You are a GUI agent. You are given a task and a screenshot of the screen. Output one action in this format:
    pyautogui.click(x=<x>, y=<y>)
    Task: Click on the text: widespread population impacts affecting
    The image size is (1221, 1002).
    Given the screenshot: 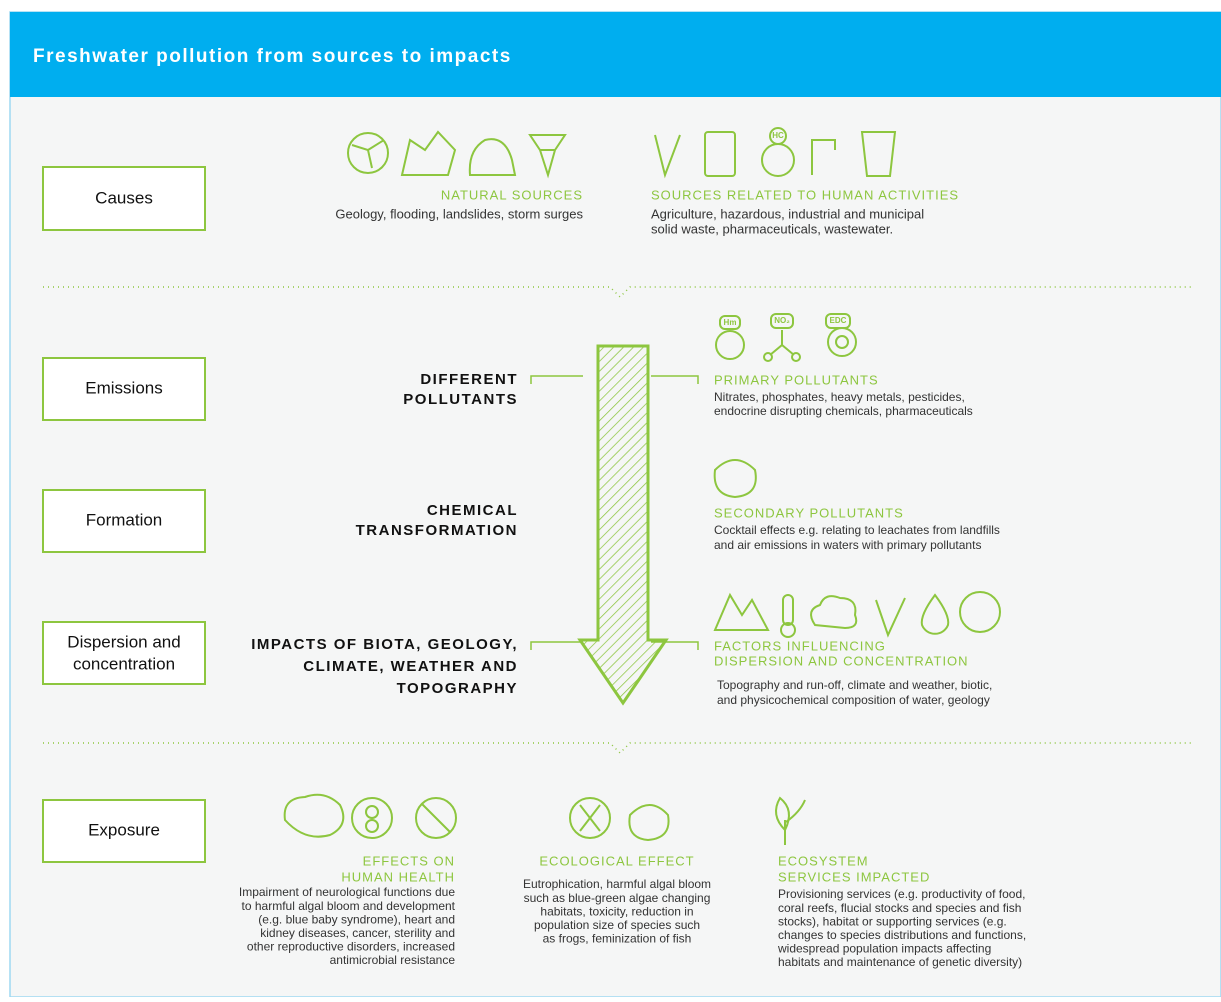 What is the action you would take?
    pyautogui.click(x=884, y=949)
    